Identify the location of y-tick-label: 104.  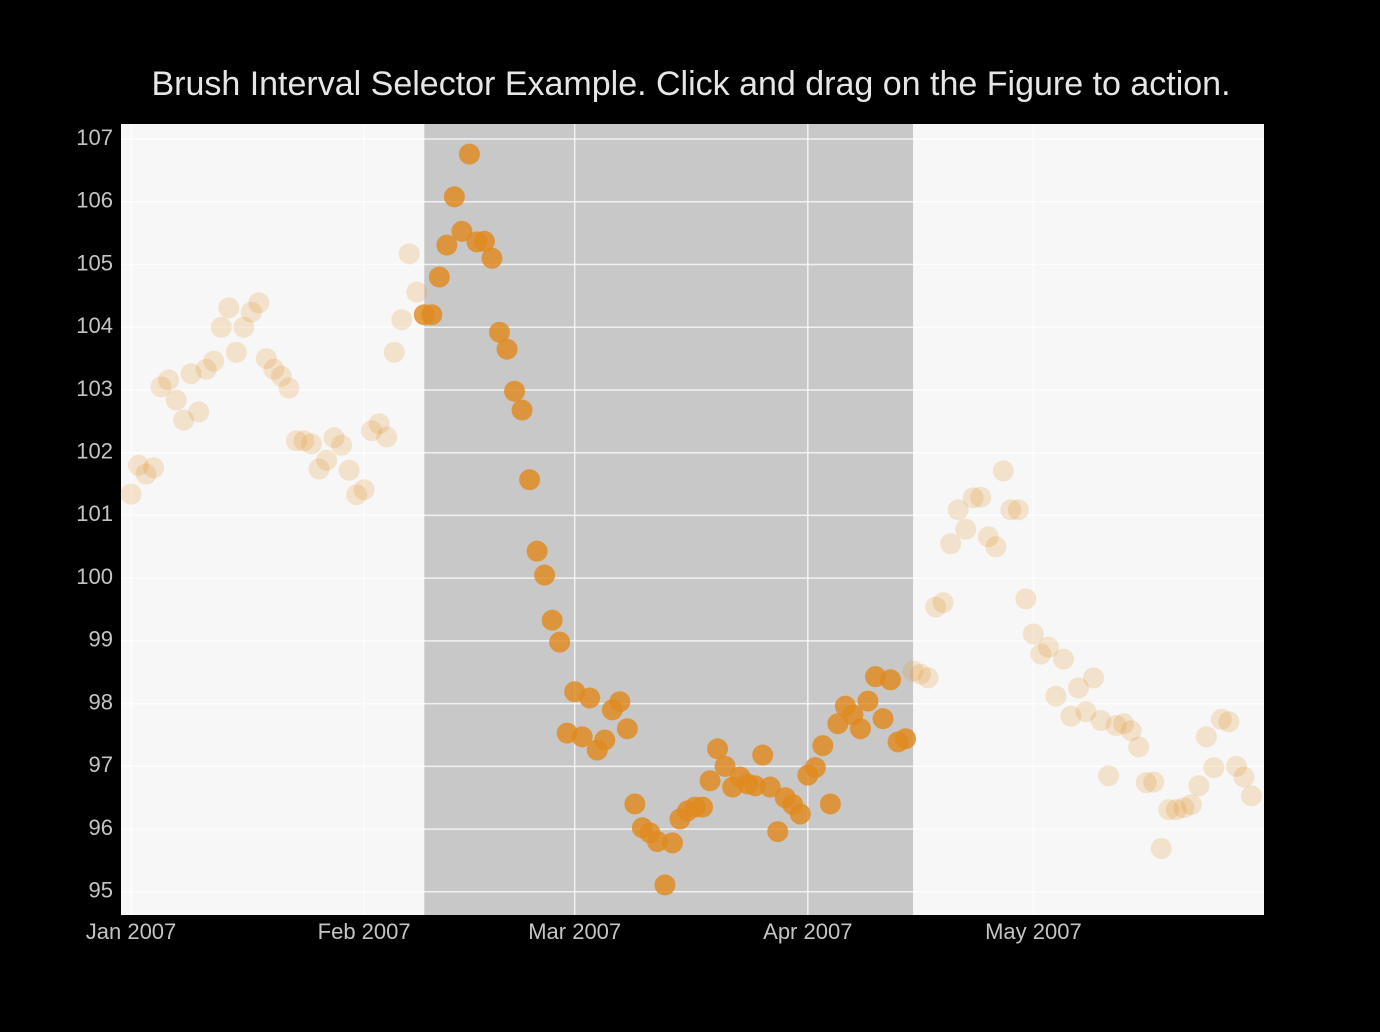
(94, 325).